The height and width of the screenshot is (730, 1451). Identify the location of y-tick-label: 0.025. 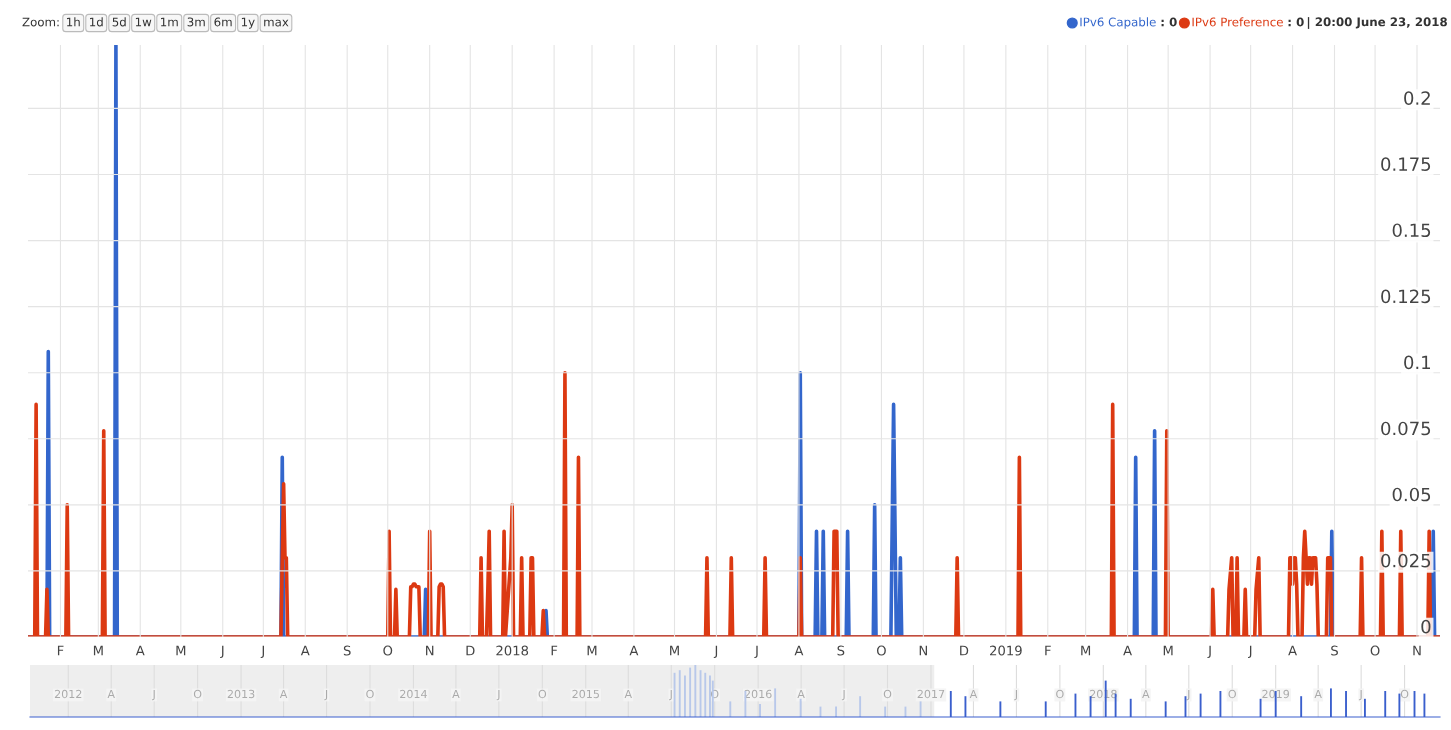
(1406, 560).